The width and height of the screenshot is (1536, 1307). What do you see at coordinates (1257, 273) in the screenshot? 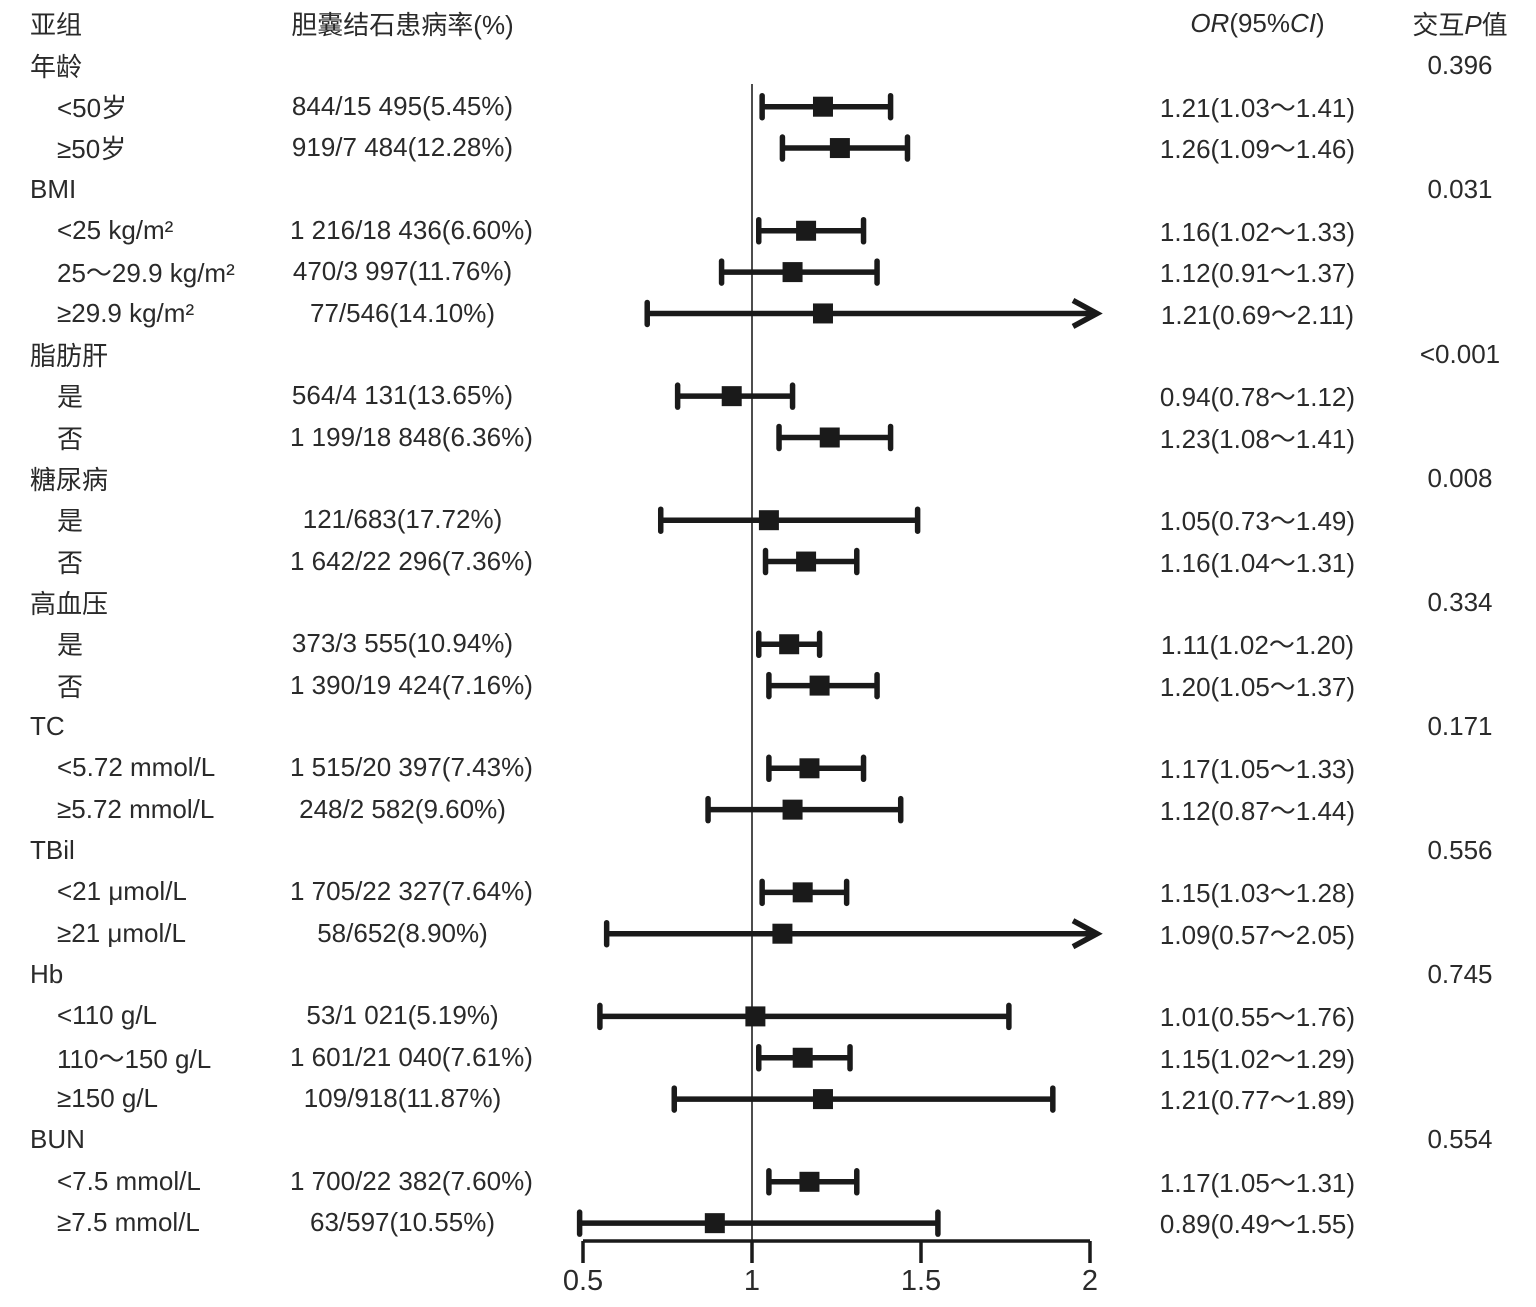
I see `or-ci-value: 1.12(0.91～1.37)` at bounding box center [1257, 273].